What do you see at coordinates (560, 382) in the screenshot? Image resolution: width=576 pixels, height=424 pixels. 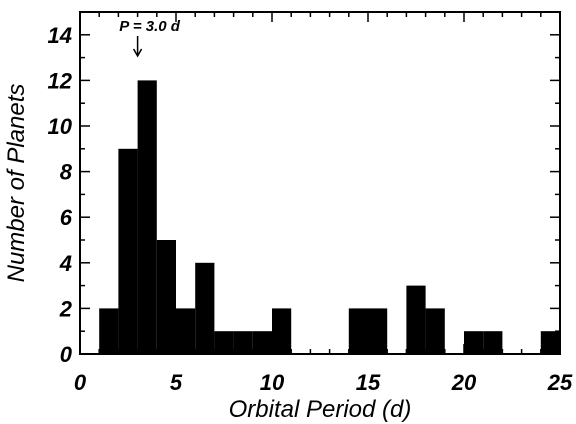 I see `x-tick-label: 25` at bounding box center [560, 382].